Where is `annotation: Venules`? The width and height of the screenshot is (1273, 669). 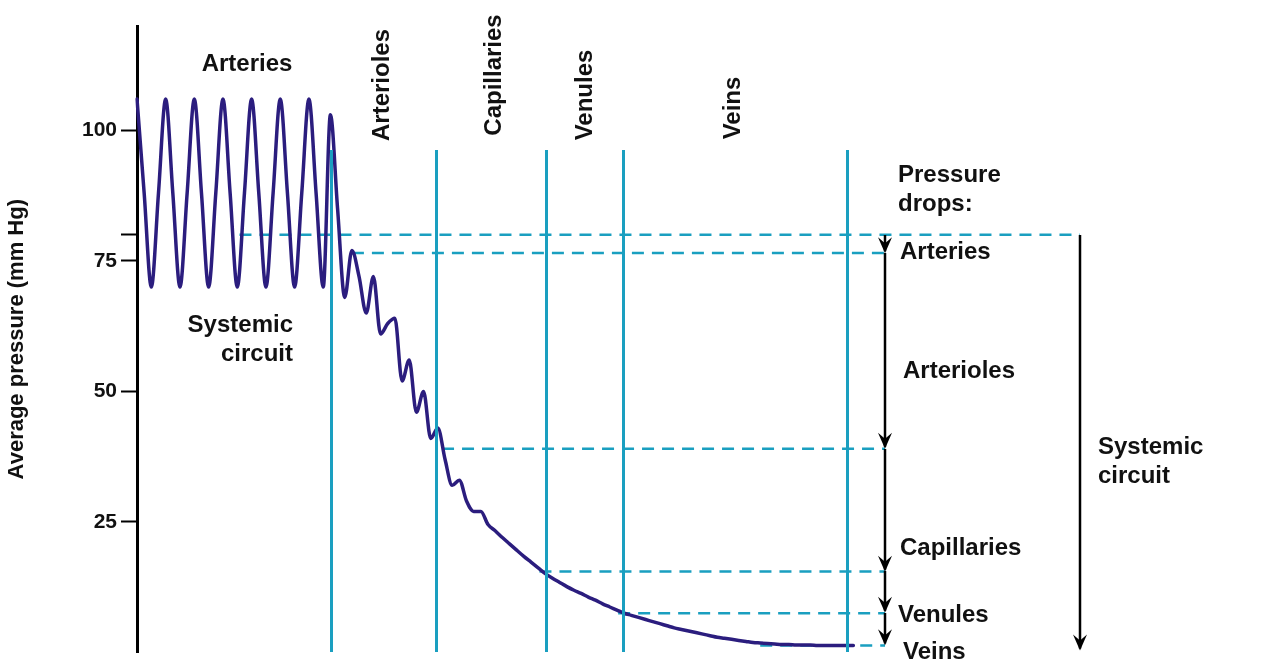
annotation: Venules is located at coordinates (583, 95).